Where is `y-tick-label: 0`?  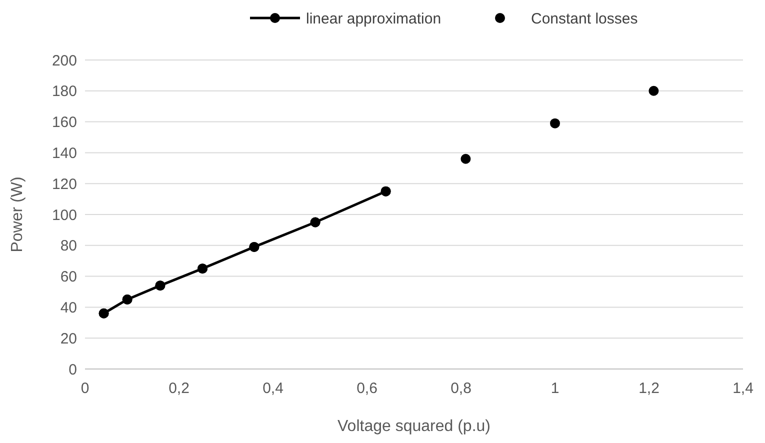
y-tick-label: 0 is located at coordinates (72, 369).